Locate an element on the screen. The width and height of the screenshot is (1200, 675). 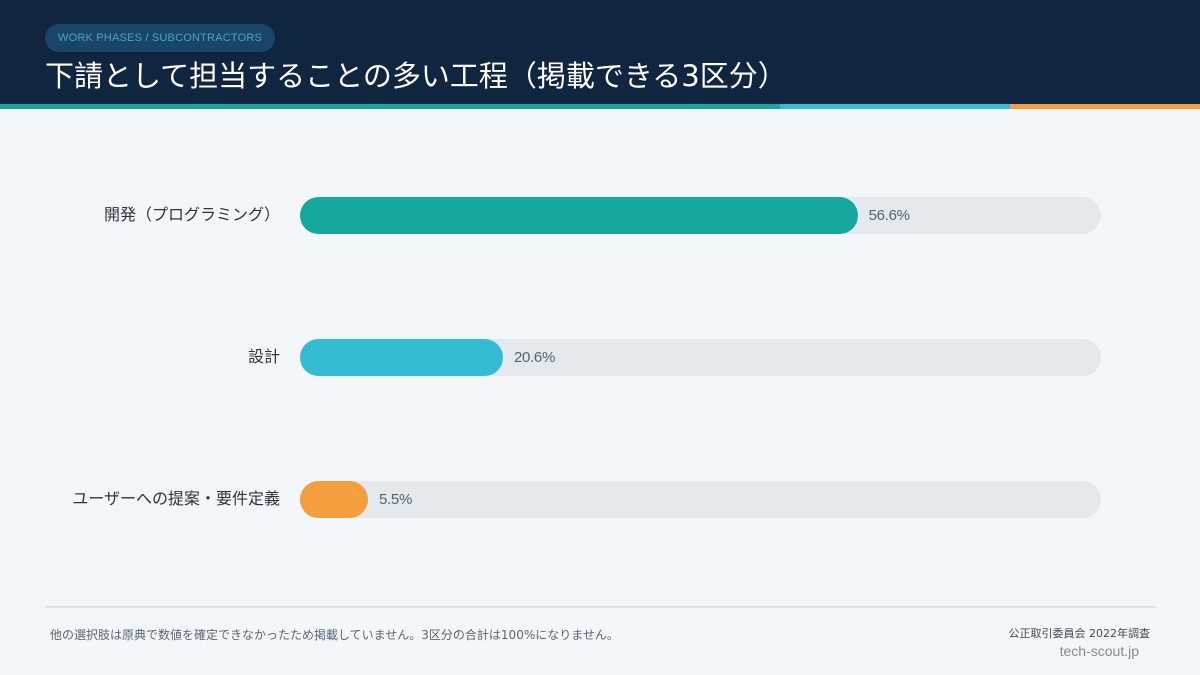
footer-divider is located at coordinates (600, 607).